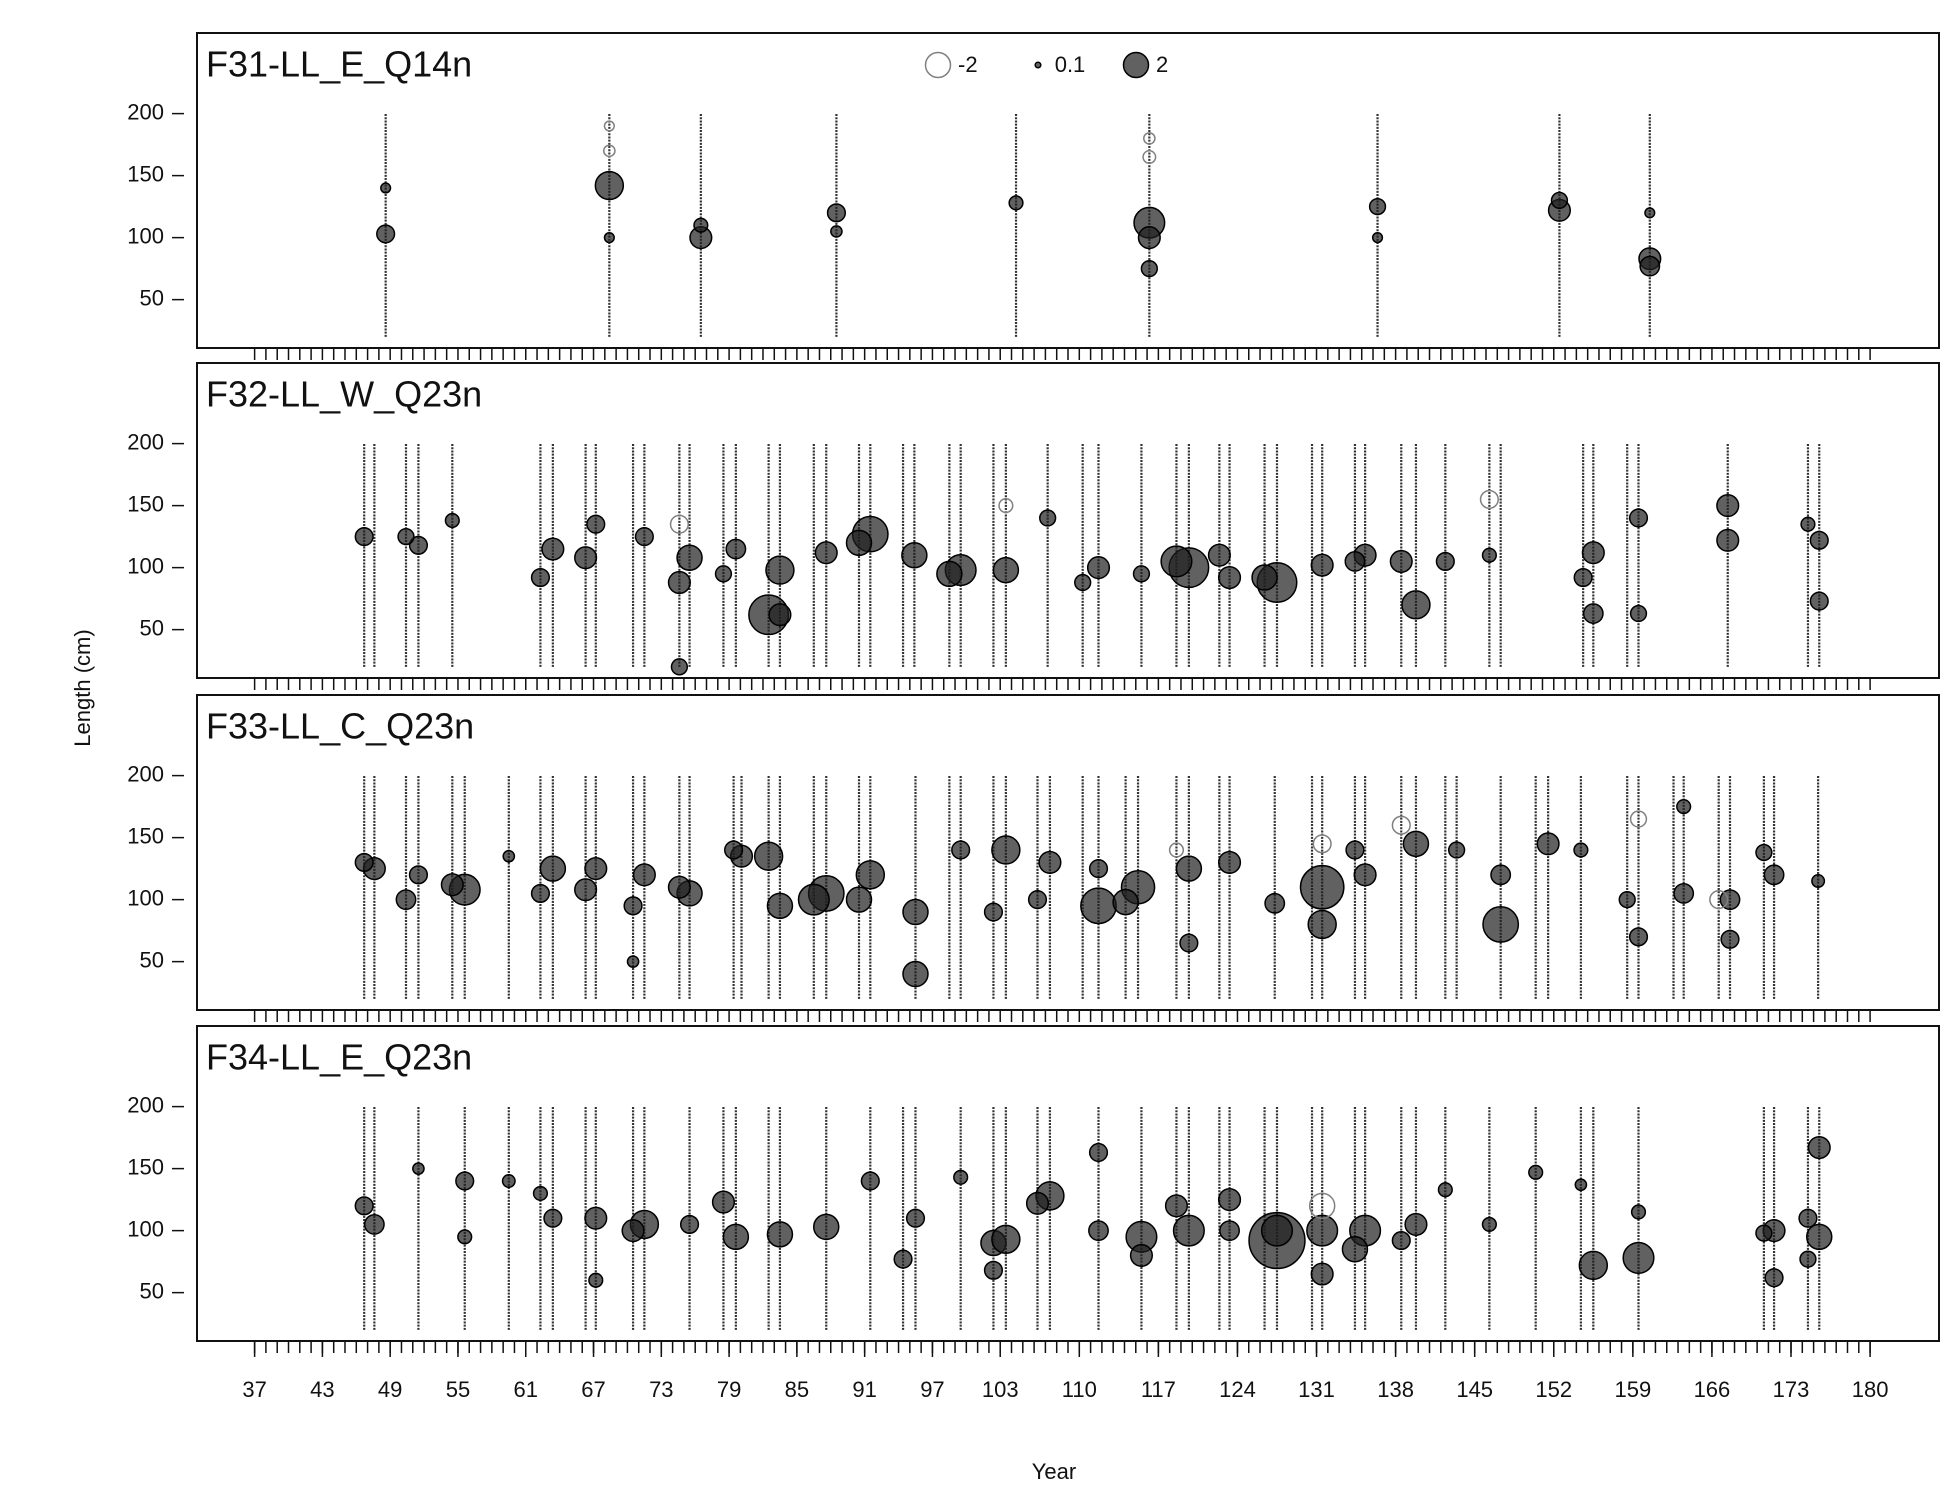 This screenshot has width=1950, height=1500. I want to click on x-tick-label: 97, so click(932, 1389).